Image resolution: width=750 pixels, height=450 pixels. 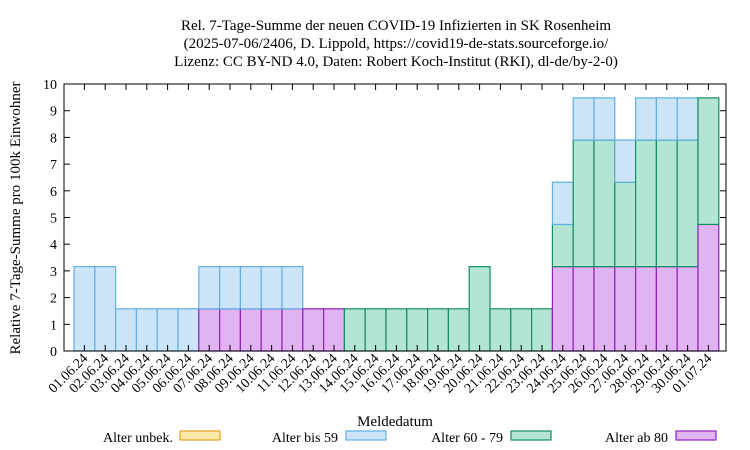 I want to click on legend-label: Alter bis 59, so click(x=305, y=438).